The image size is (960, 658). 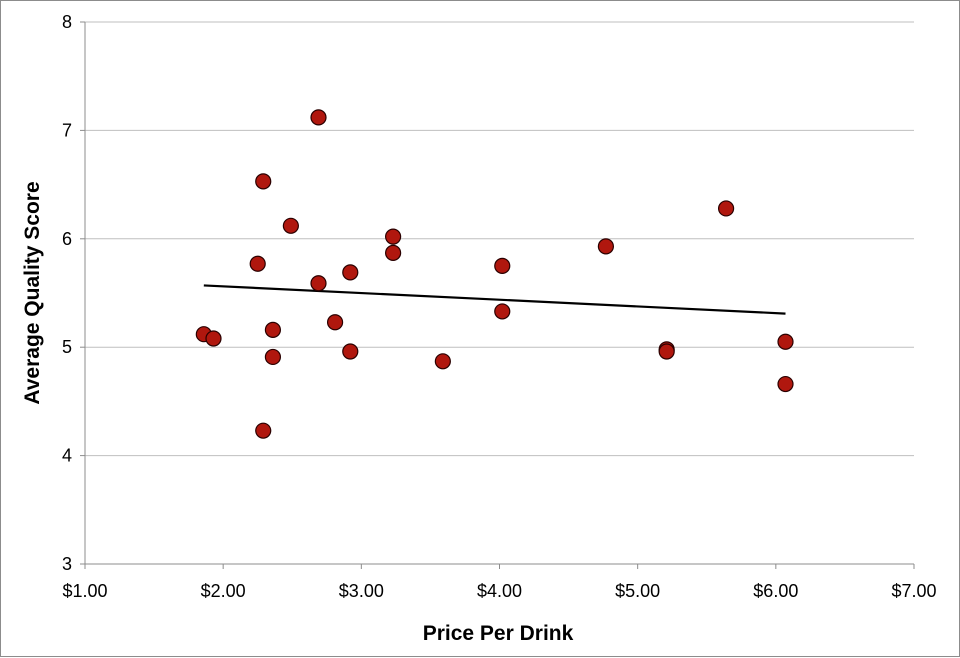 I want to click on x-tick-label: $1.00, so click(x=84, y=591).